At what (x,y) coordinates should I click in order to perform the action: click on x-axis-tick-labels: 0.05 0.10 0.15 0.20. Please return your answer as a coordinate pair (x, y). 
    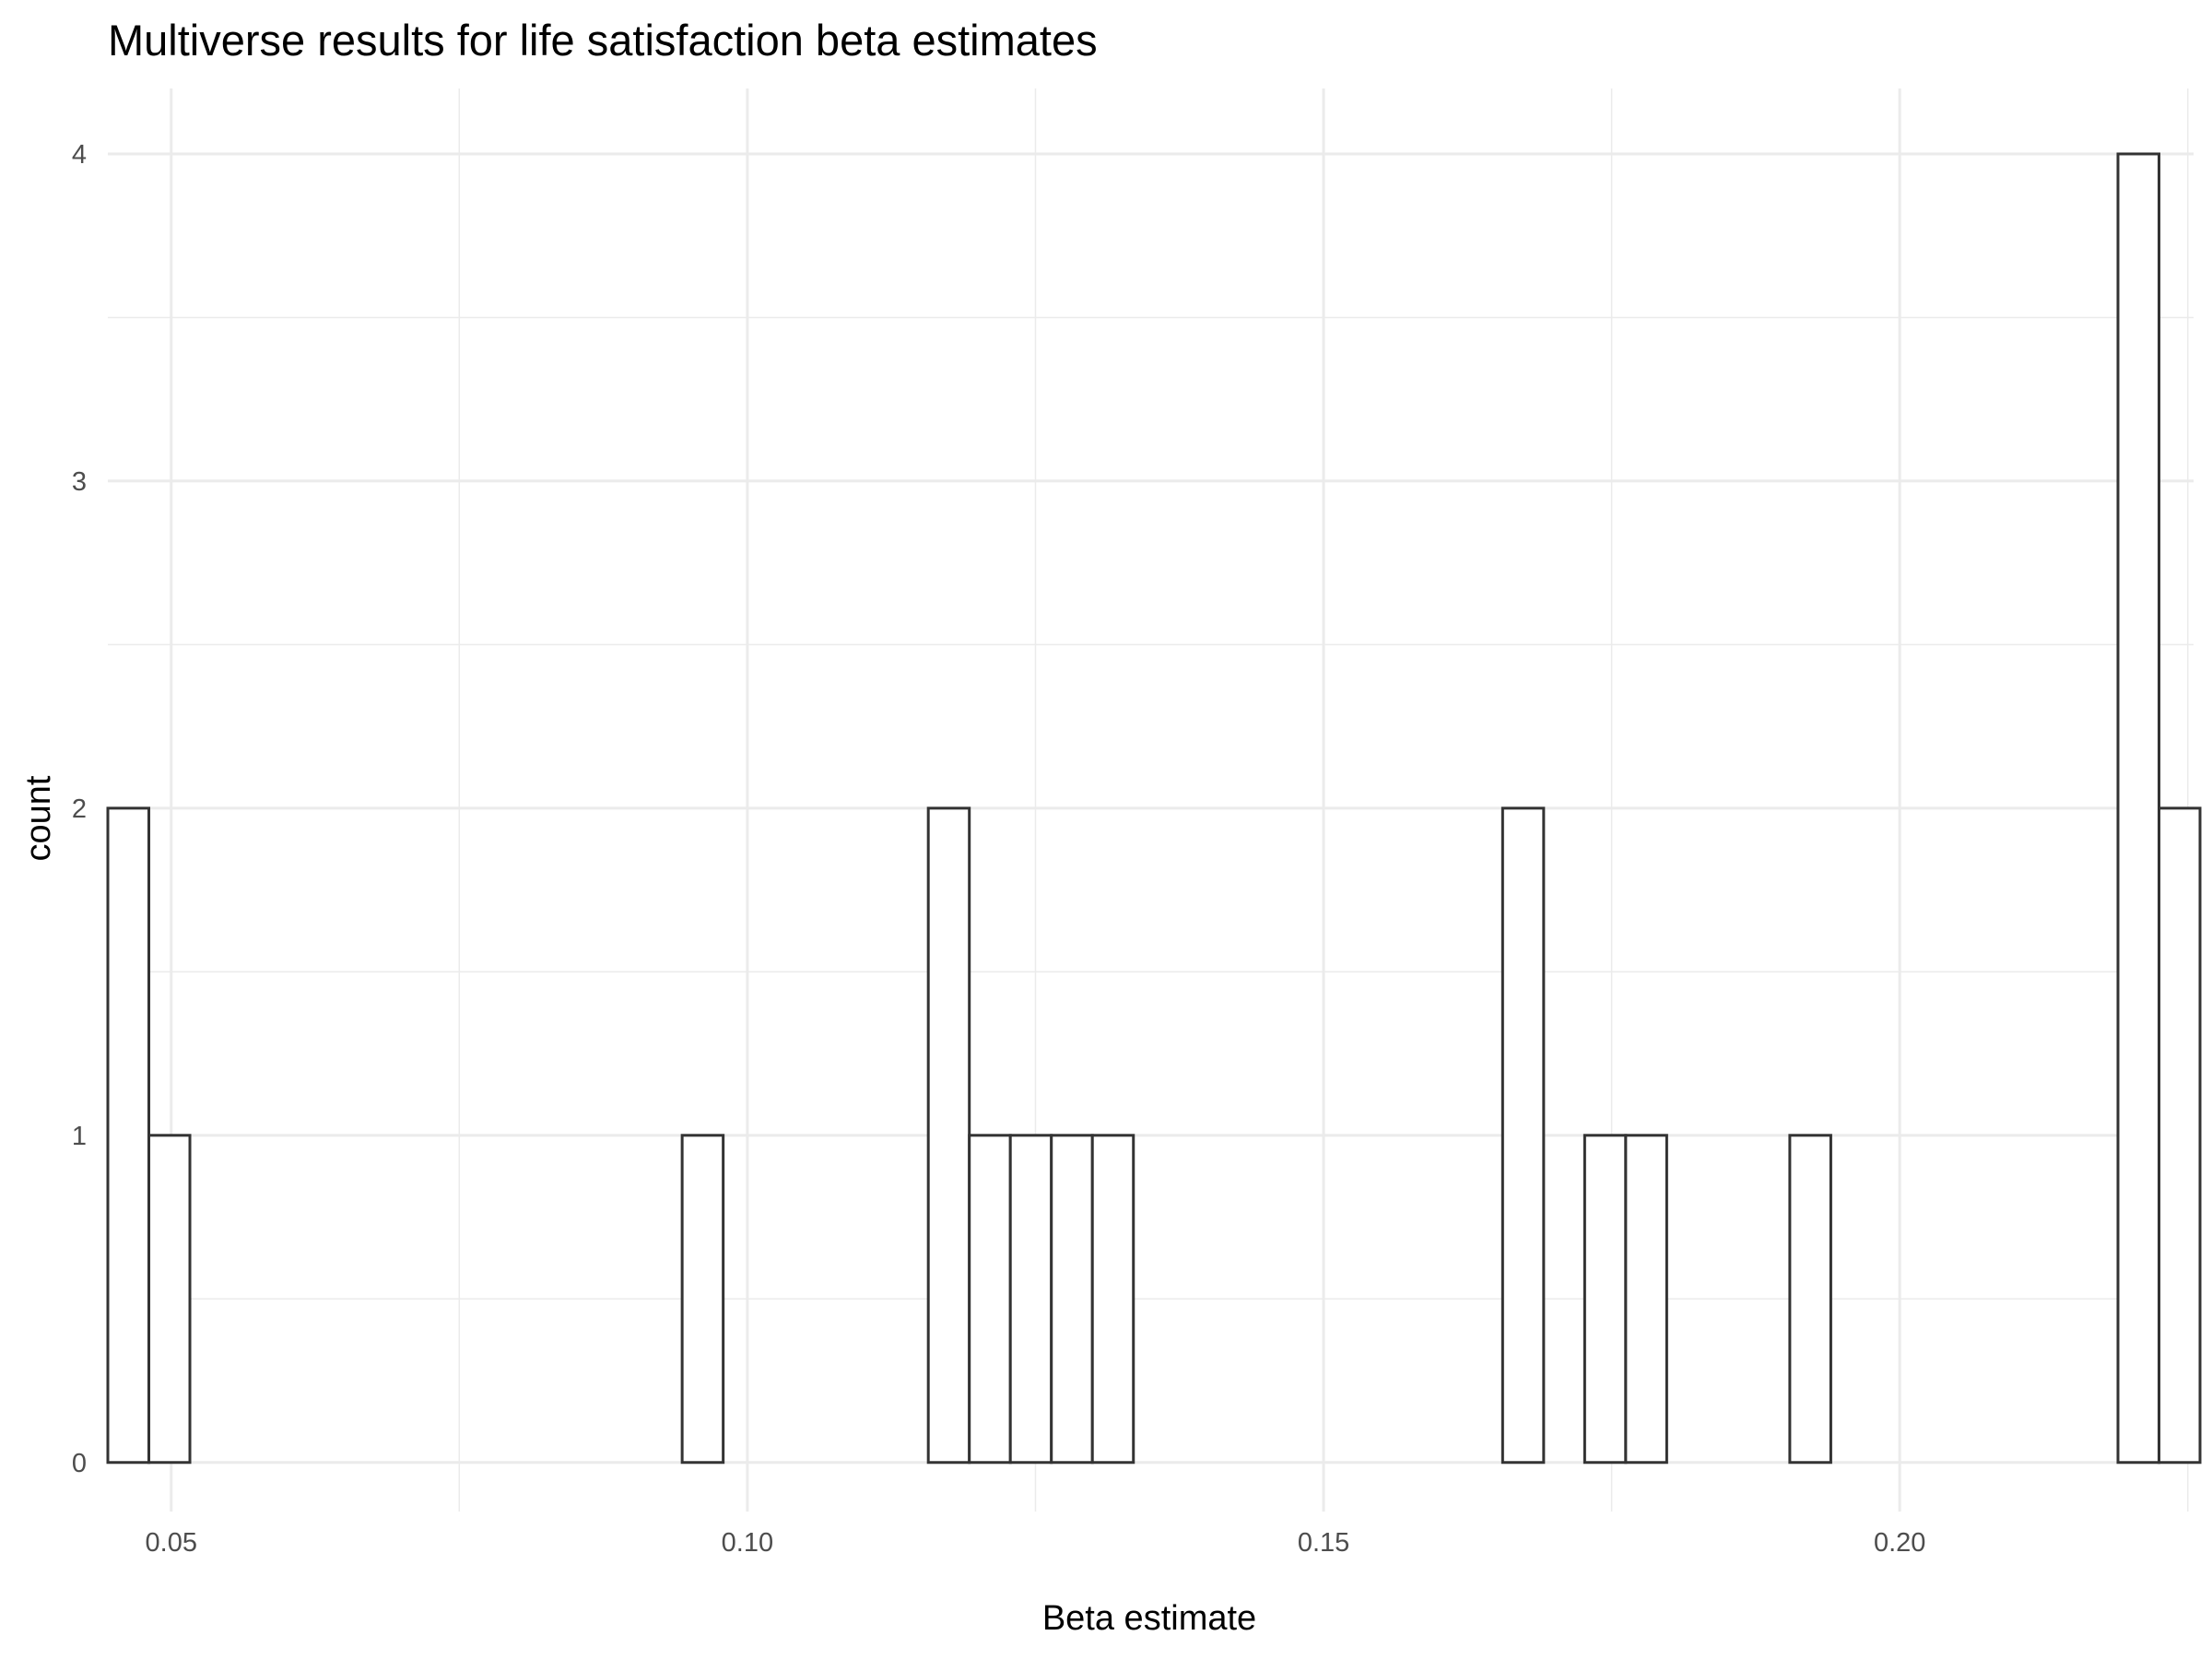
    Looking at the image, I should click on (1036, 1543).